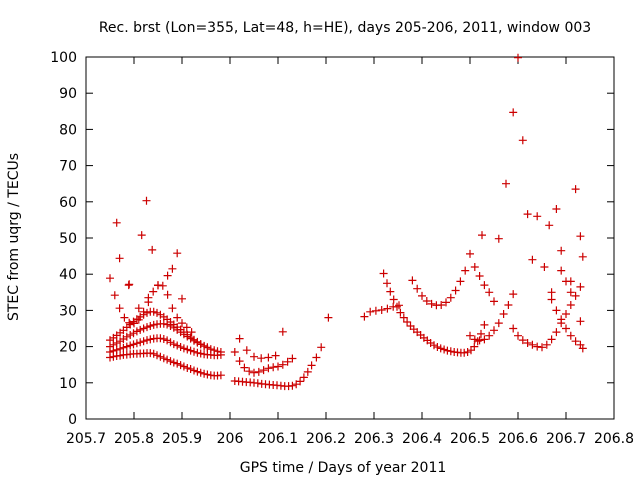 Image resolution: width=640 pixels, height=480 pixels. What do you see at coordinates (566, 439) in the screenshot?
I see `x-tick-label: 206.7` at bounding box center [566, 439].